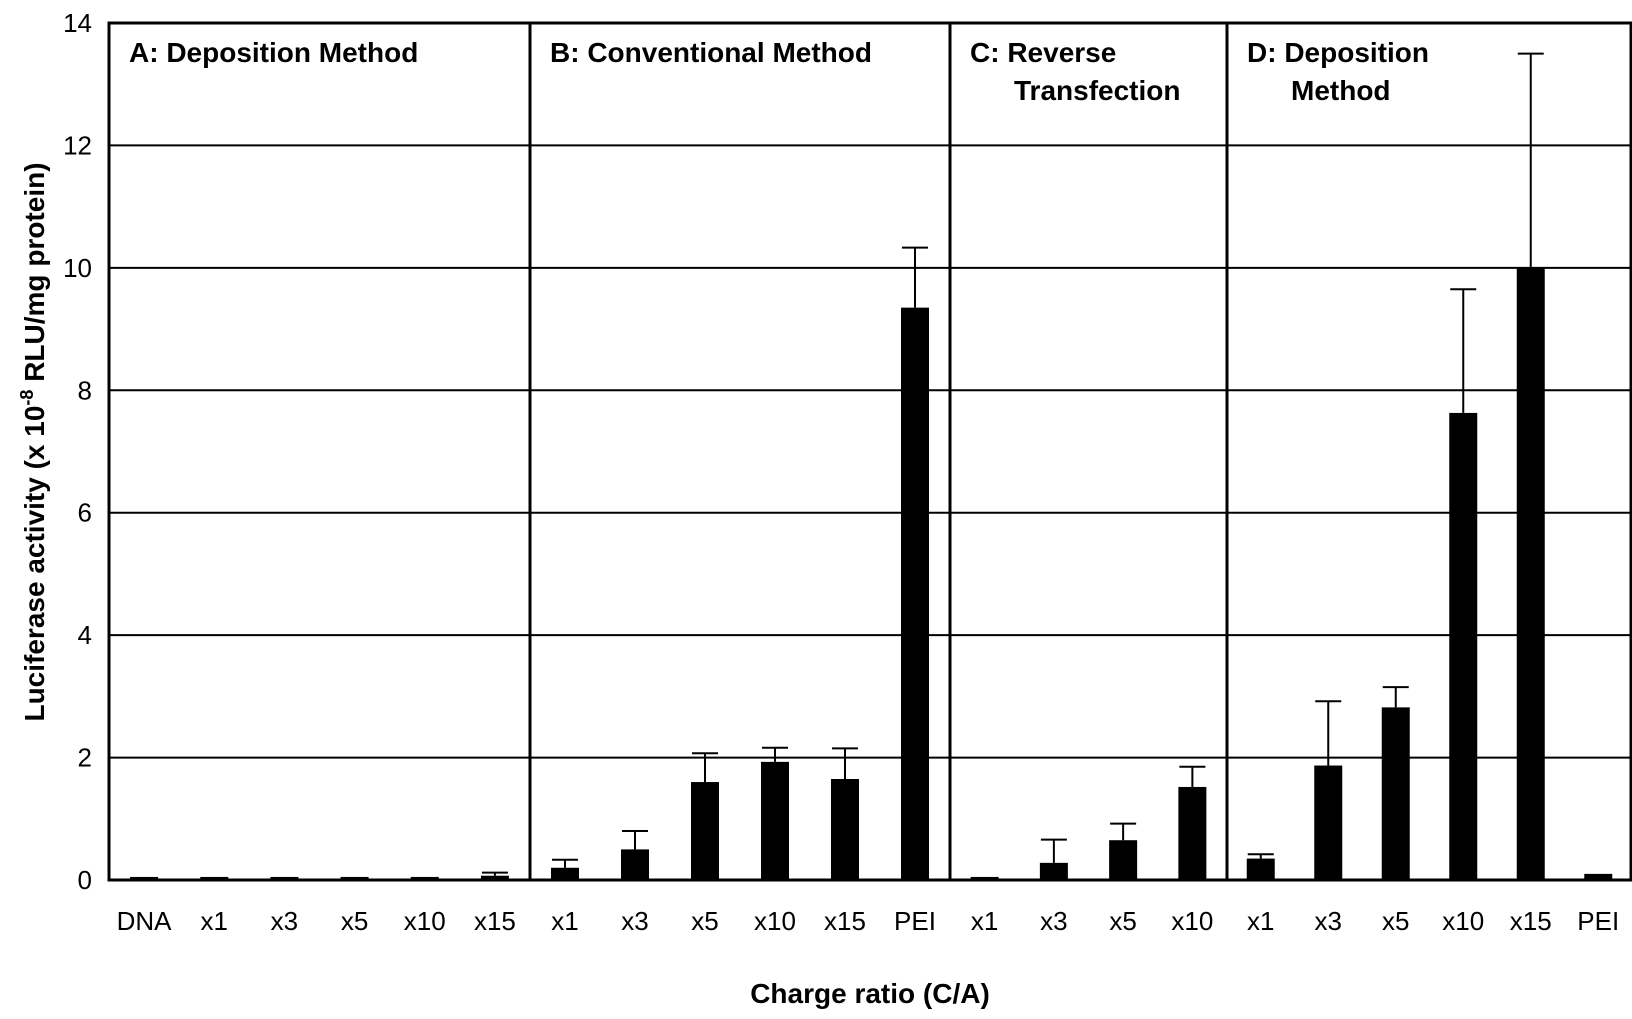 The height and width of the screenshot is (1019, 1632). Describe the element at coordinates (85, 880) in the screenshot. I see `y-tick-label: 0` at that location.